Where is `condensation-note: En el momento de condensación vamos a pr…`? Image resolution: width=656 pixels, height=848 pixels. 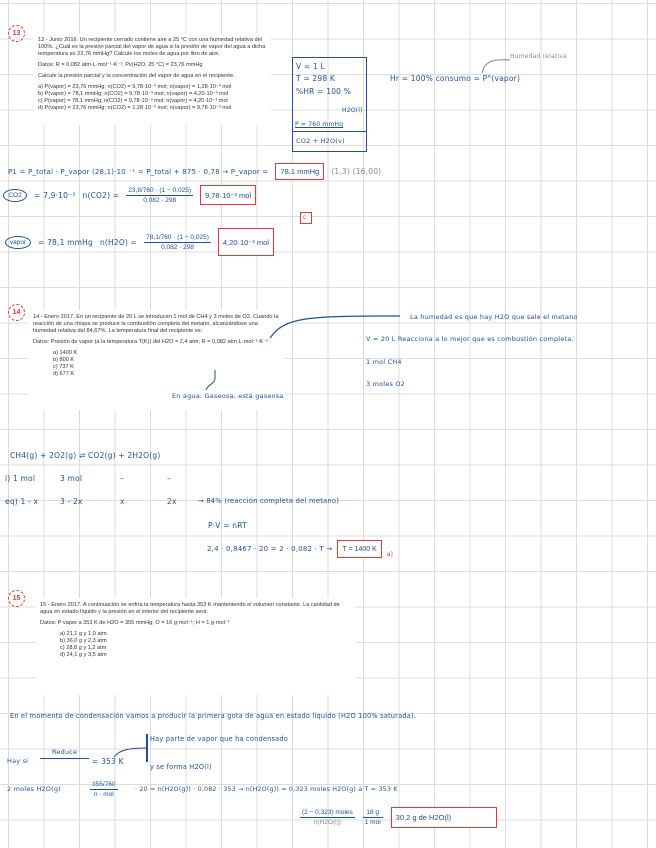
condensation-note: En el momento de condensación vamos a pr… is located at coordinates (213, 716).